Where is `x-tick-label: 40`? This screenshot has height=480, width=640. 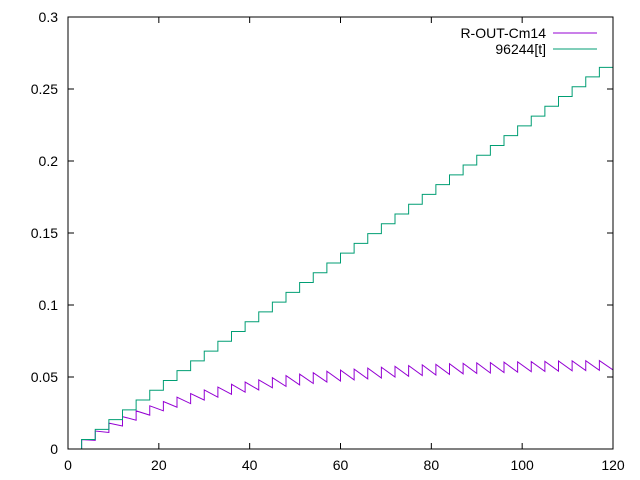
x-tick-label: 40 is located at coordinates (250, 465).